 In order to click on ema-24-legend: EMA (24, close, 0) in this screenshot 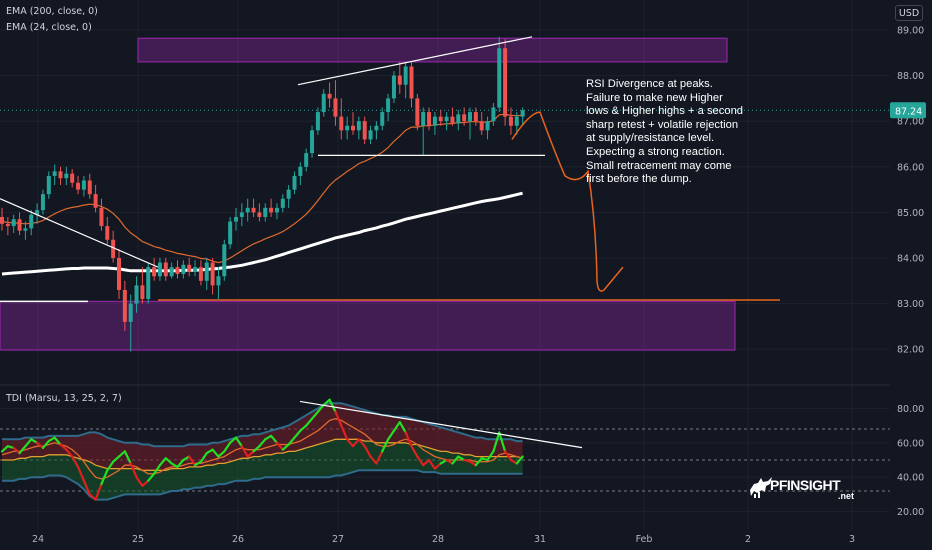, I will do `click(49, 27)`.